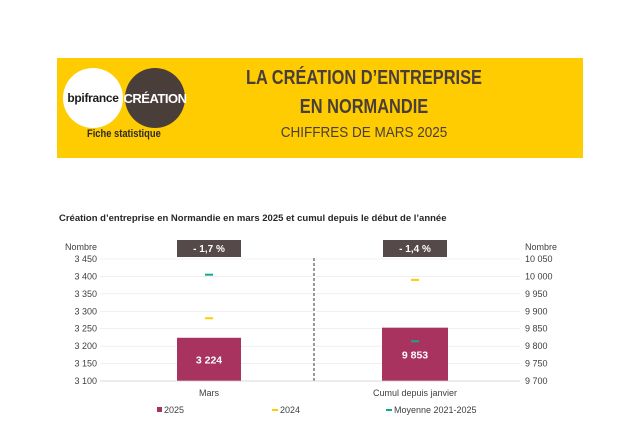 This screenshot has width=640, height=430. I want to click on page-subtitle: CHIFFRES DE MARS 2025, so click(364, 132).